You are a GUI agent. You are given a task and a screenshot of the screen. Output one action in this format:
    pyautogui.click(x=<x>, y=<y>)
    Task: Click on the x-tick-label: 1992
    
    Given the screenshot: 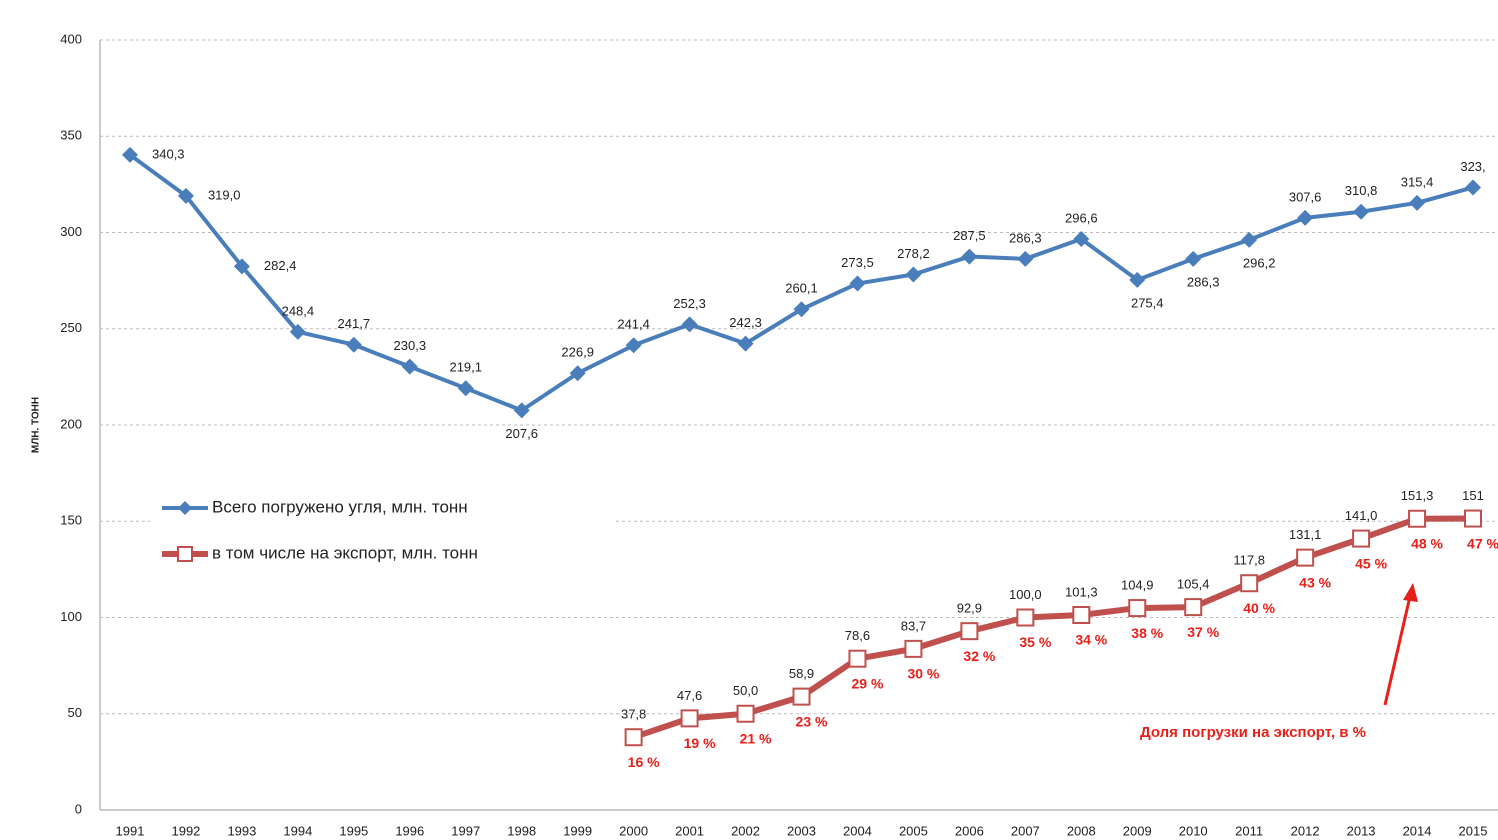 What is the action you would take?
    pyautogui.click(x=185, y=830)
    